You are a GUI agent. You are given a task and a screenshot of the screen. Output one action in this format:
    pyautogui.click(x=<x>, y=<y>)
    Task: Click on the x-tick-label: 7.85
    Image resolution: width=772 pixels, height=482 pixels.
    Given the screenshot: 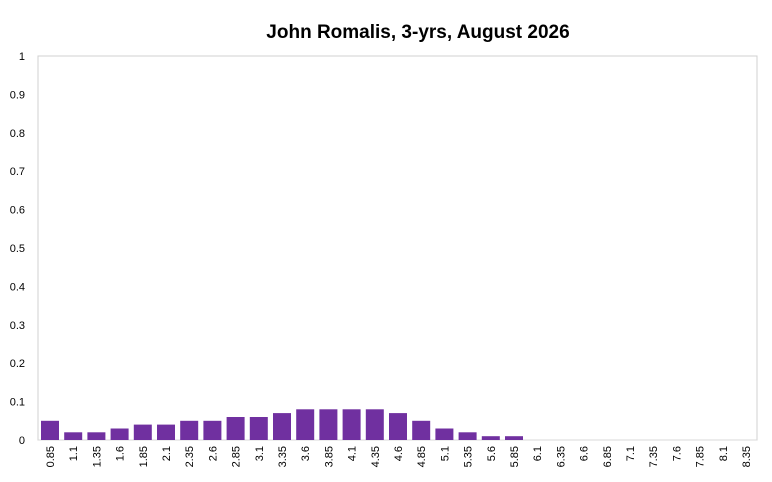 What is the action you would take?
    pyautogui.click(x=701, y=456)
    